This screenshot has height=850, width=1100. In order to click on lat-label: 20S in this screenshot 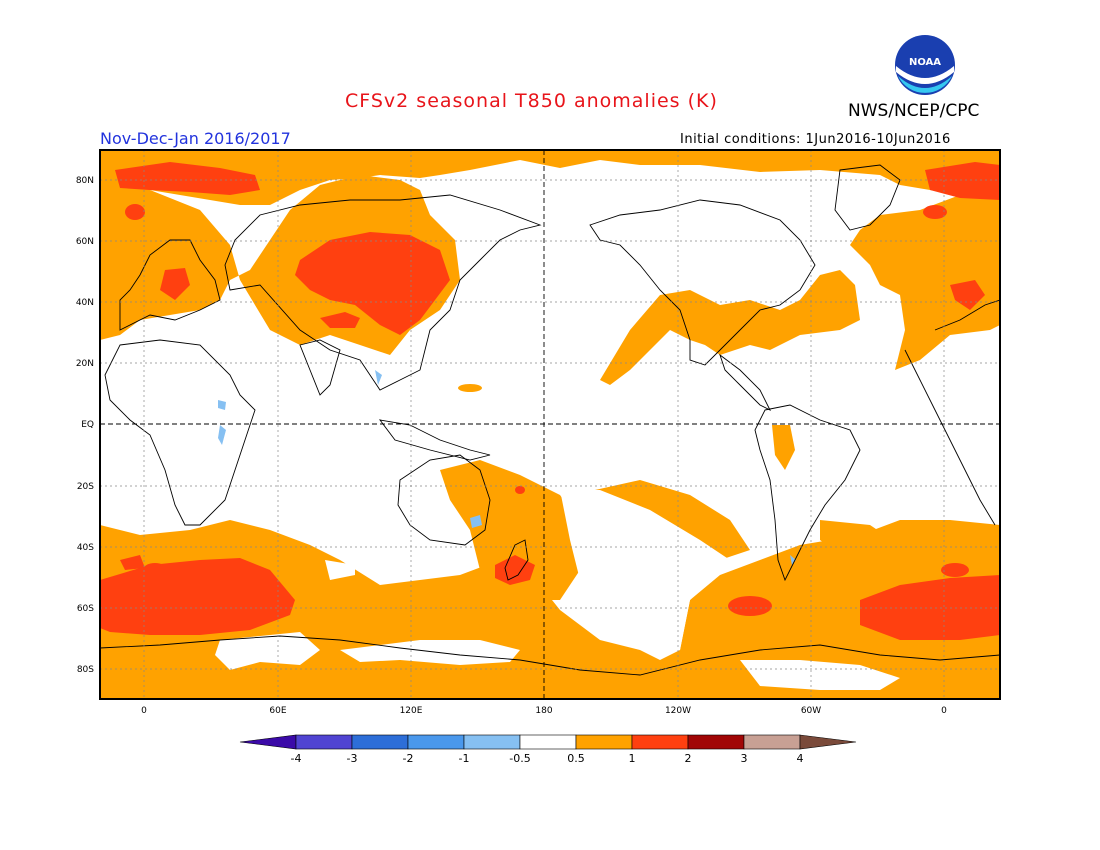, I will do `click(85, 487)`.